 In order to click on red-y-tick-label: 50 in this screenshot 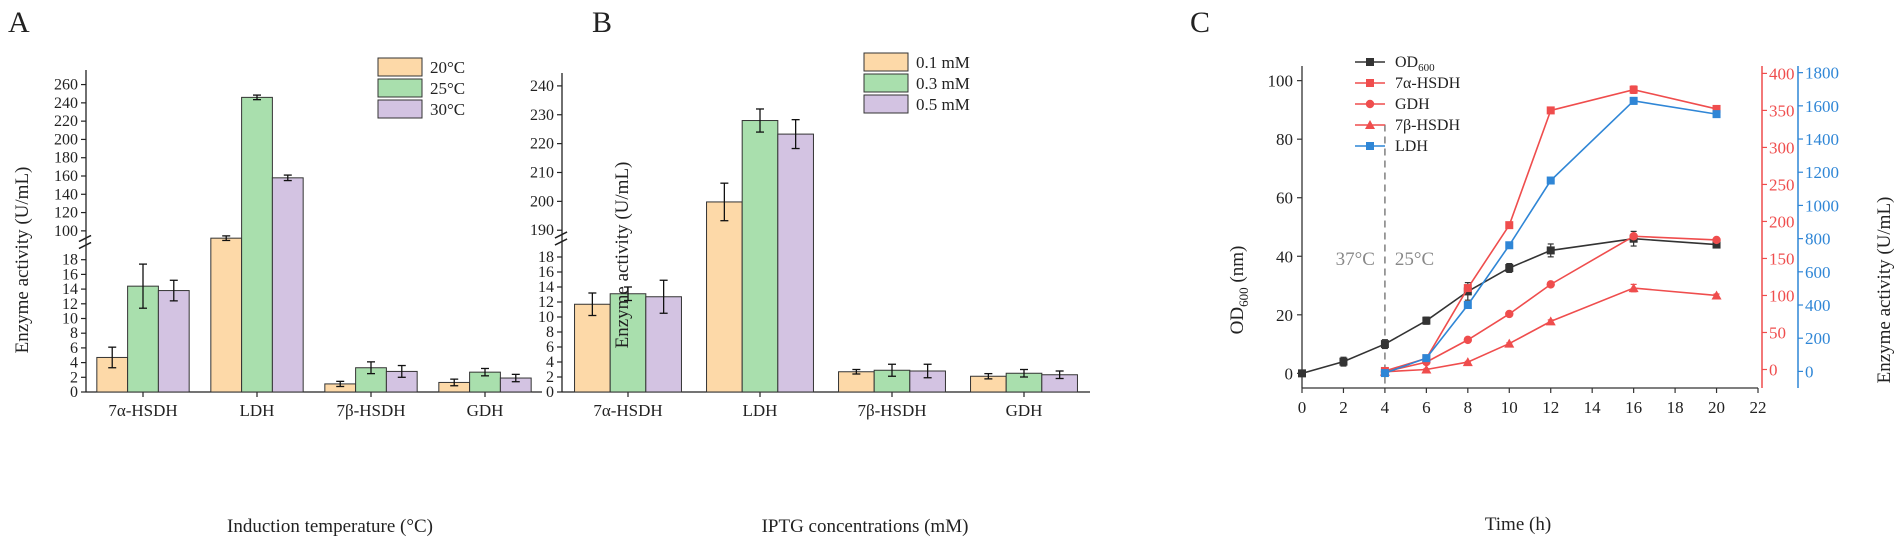, I will do `click(1777, 332)`.